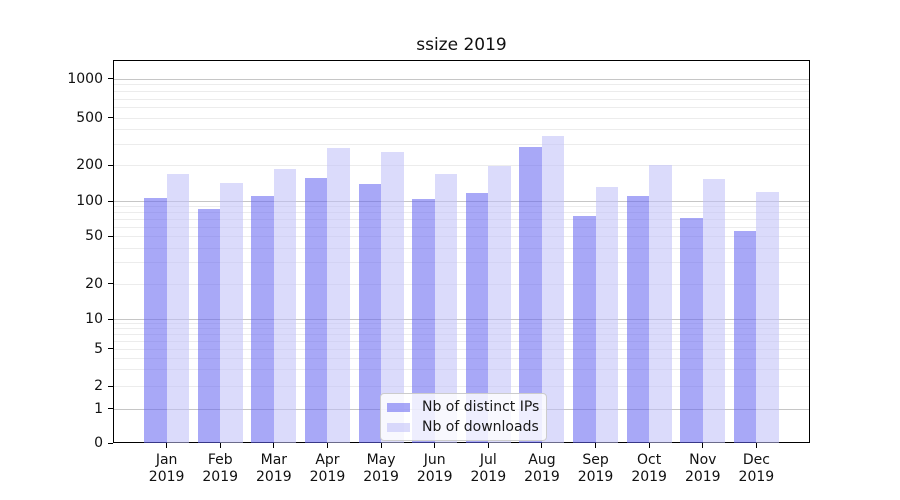  What do you see at coordinates (89, 117) in the screenshot?
I see `y-tick-label: 500` at bounding box center [89, 117].